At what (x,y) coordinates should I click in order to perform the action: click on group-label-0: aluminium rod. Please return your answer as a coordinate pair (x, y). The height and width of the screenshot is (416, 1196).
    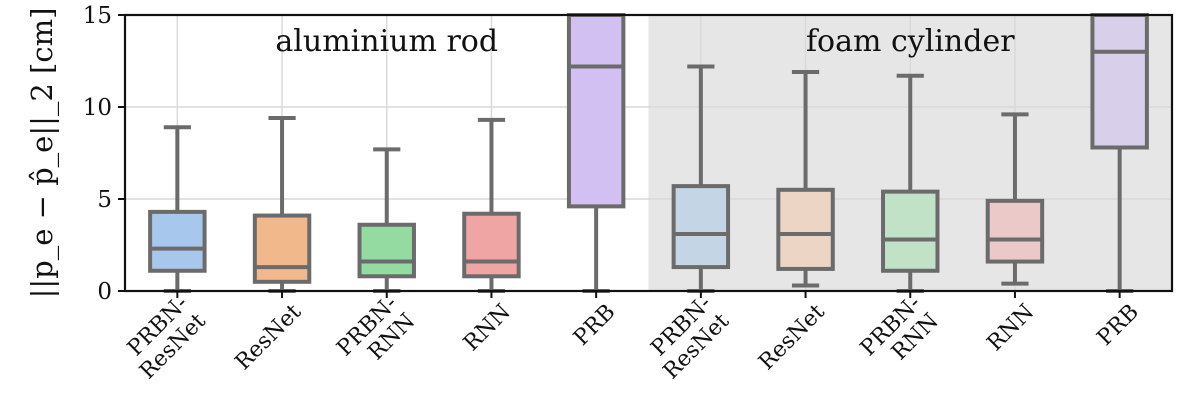
    Looking at the image, I should click on (386, 41).